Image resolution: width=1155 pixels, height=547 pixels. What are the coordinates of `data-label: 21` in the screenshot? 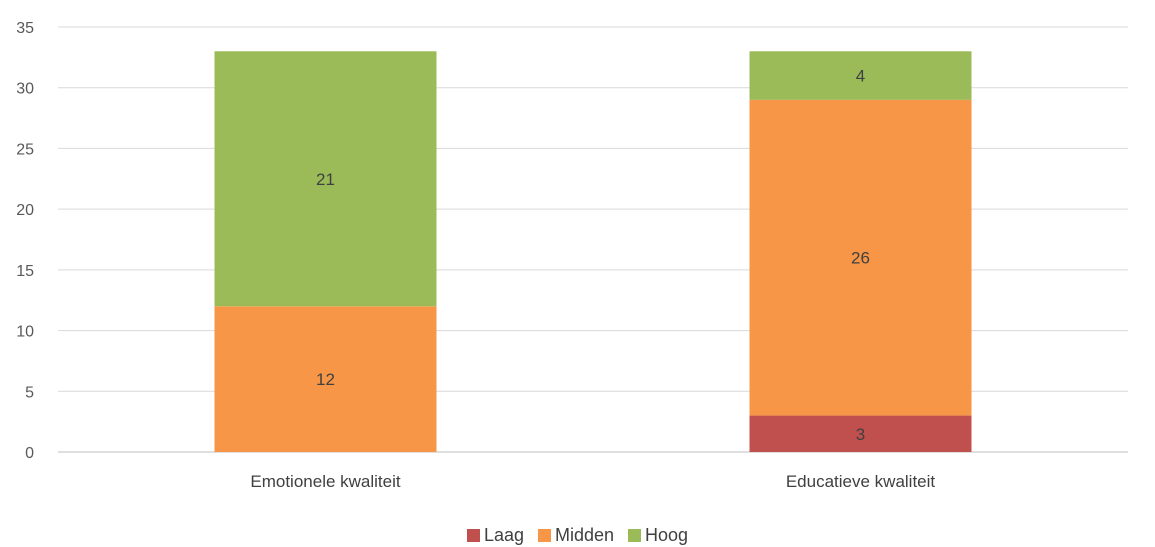 It's located at (325, 179).